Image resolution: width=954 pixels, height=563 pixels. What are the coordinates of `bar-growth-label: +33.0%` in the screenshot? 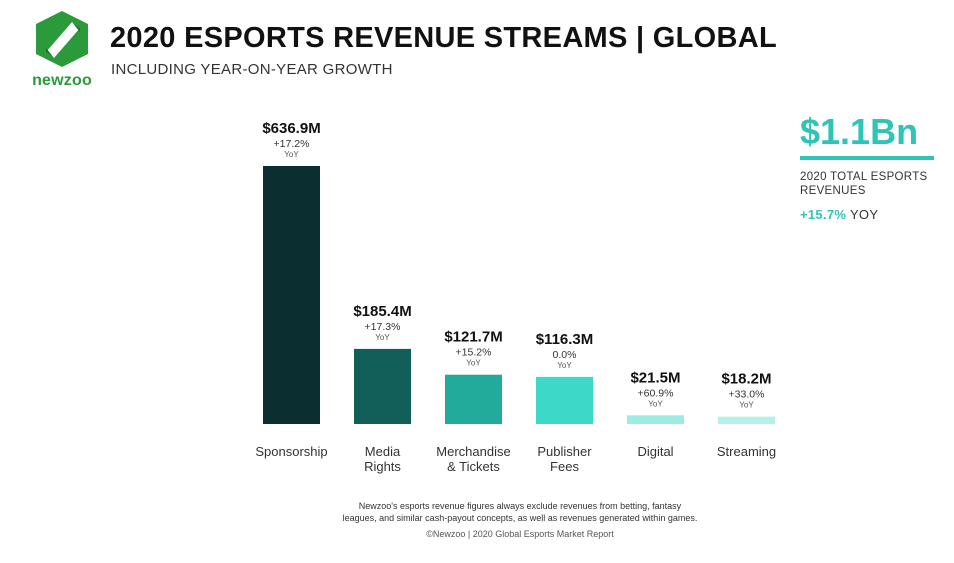 It's located at (747, 395).